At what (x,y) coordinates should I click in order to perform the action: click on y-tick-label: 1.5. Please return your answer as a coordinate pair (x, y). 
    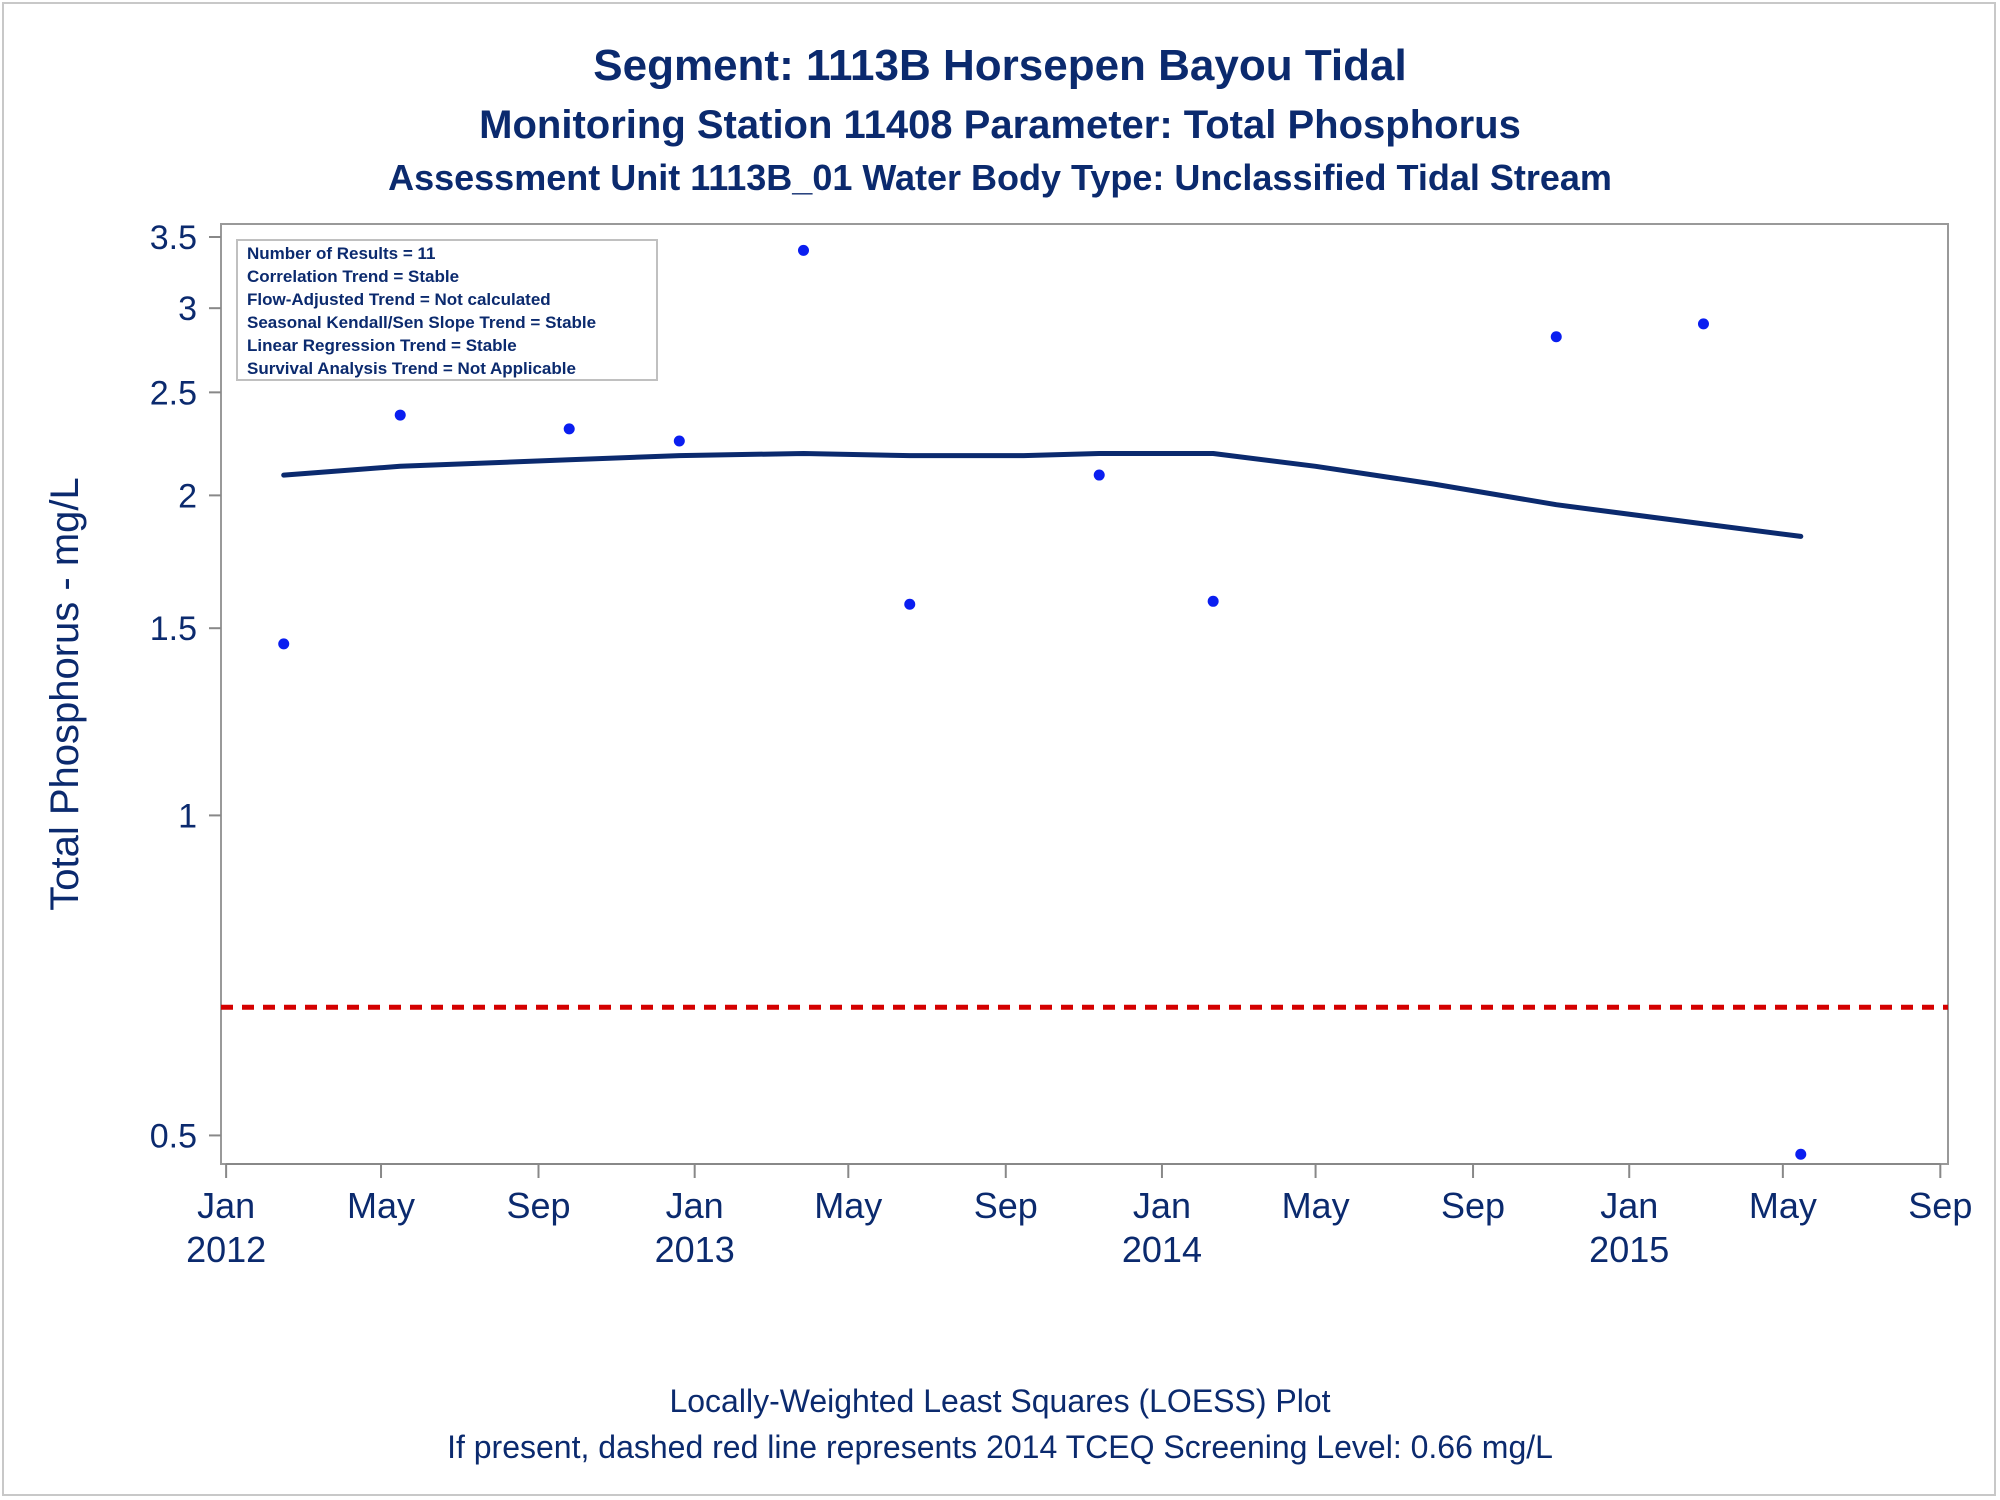
    Looking at the image, I should click on (173, 629).